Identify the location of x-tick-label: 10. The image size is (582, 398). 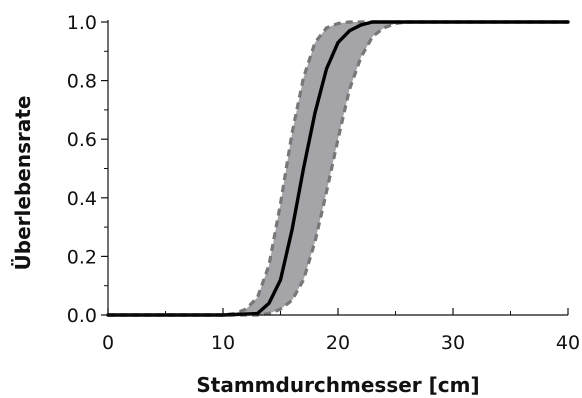
(223, 343).